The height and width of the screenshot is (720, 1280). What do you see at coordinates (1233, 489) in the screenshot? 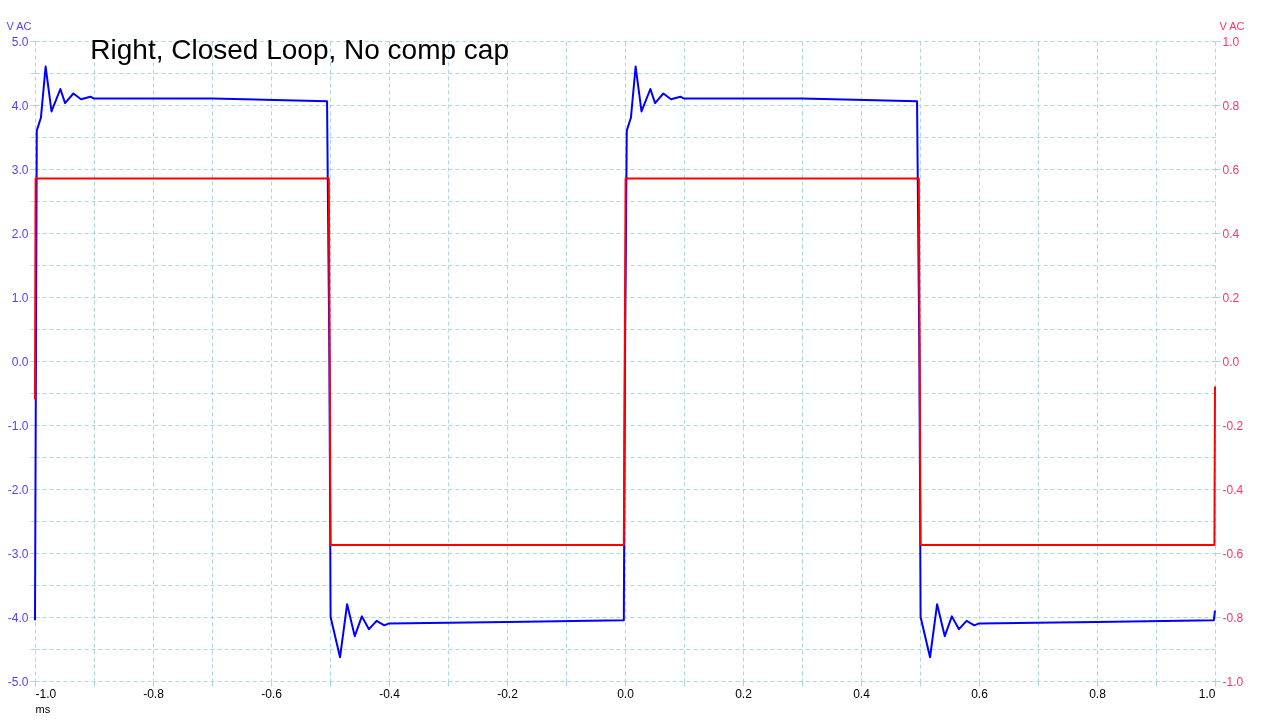
I see `y2-tick-label: -0.4` at bounding box center [1233, 489].